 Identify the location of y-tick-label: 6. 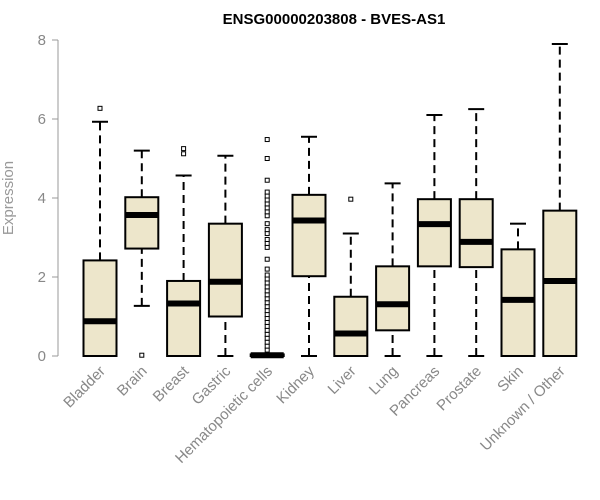
(42, 119).